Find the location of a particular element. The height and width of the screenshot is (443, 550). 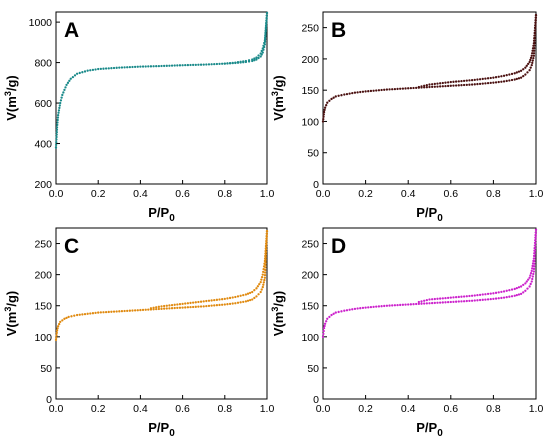

y-axis-label: V(m3/g) is located at coordinates (11, 313).